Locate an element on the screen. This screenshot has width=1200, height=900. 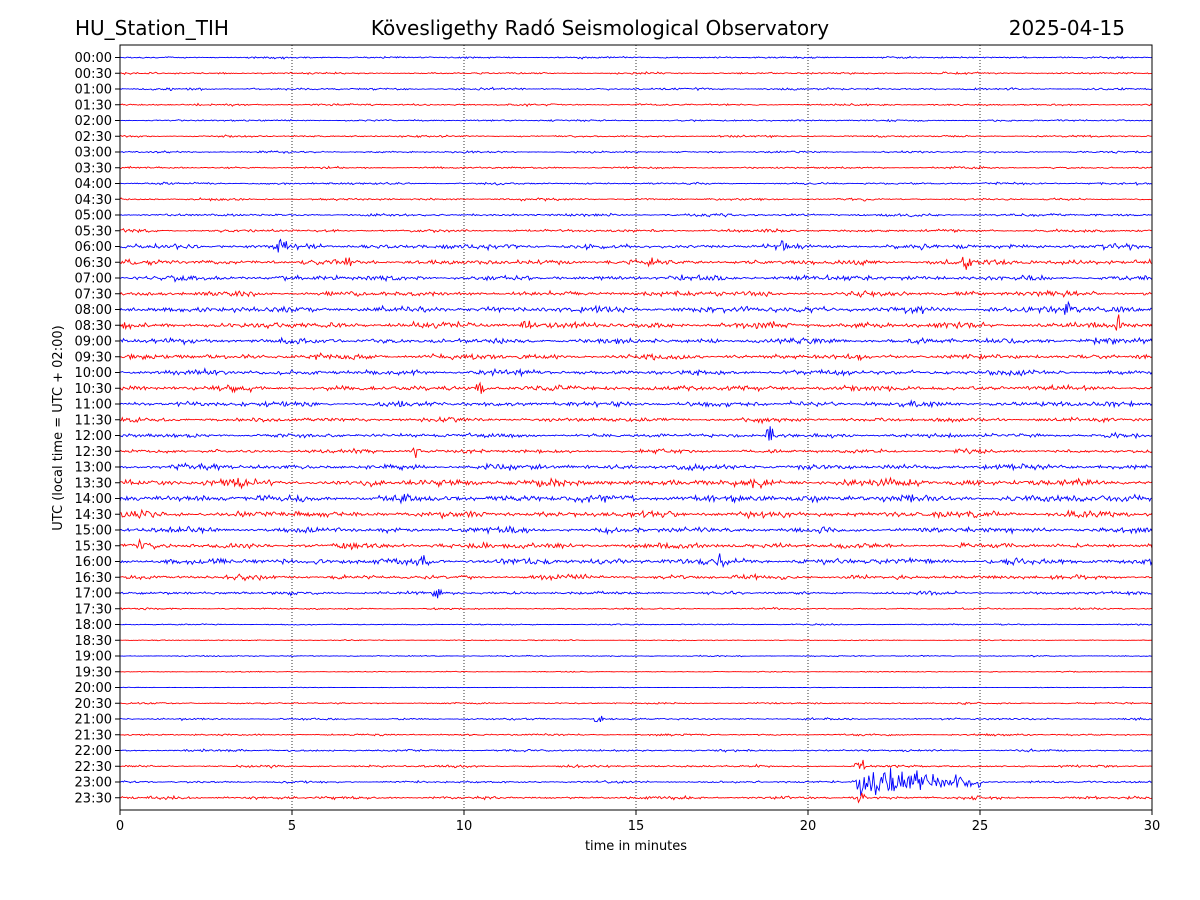
y-tick-label: 18:00 is located at coordinates (93, 625).